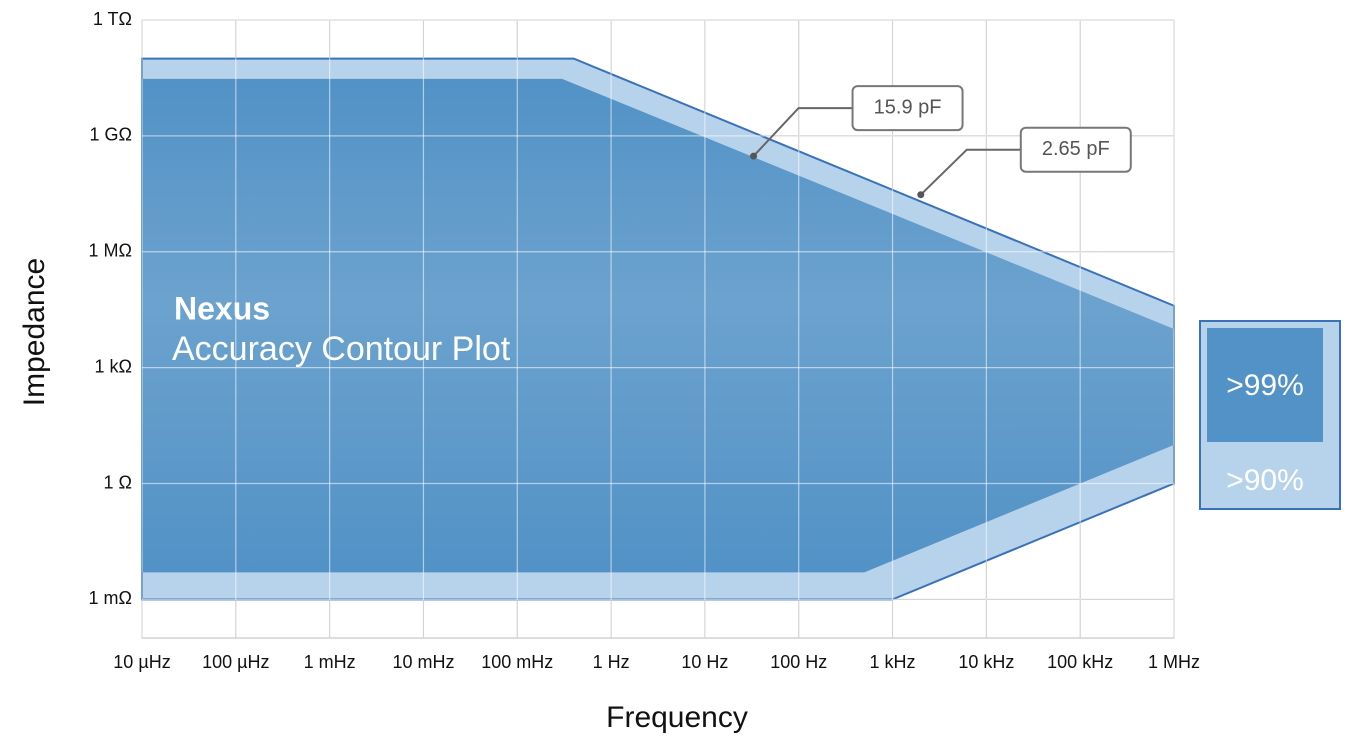 Image resolution: width=1357 pixels, height=751 pixels. I want to click on y-tick-label: 1 mΩ, so click(110, 598).